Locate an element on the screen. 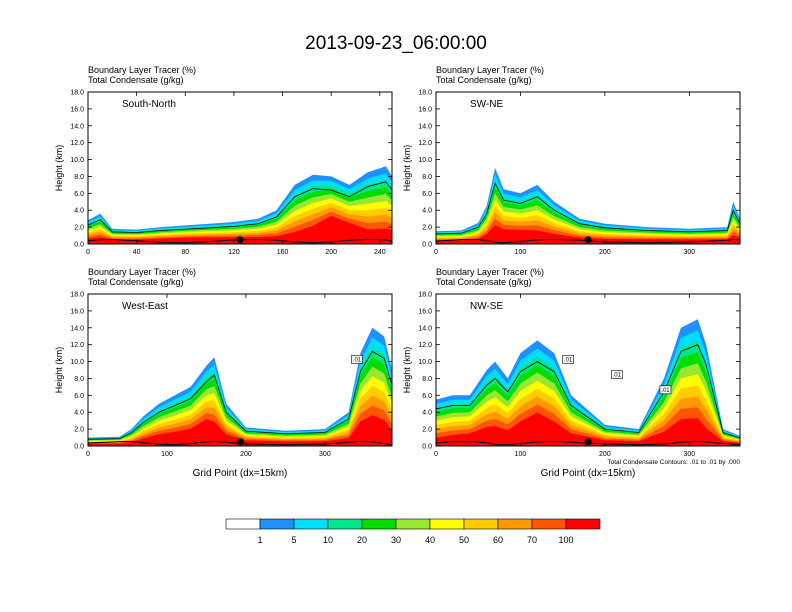 The width and height of the screenshot is (792, 612). colorbar-label: 1 is located at coordinates (259, 540).